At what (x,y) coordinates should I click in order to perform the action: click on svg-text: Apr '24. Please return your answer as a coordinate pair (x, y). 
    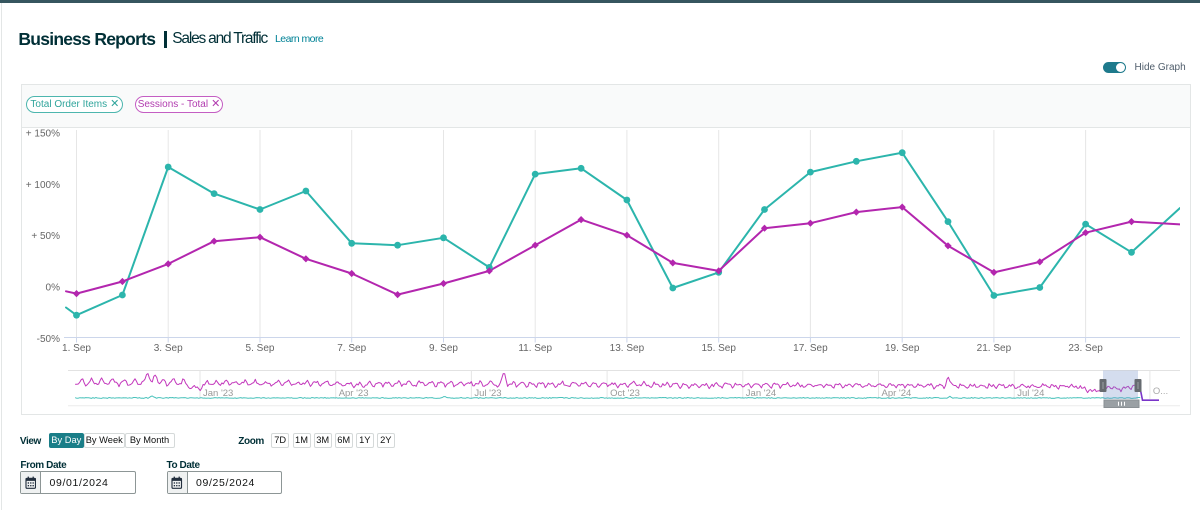
    Looking at the image, I should click on (897, 393).